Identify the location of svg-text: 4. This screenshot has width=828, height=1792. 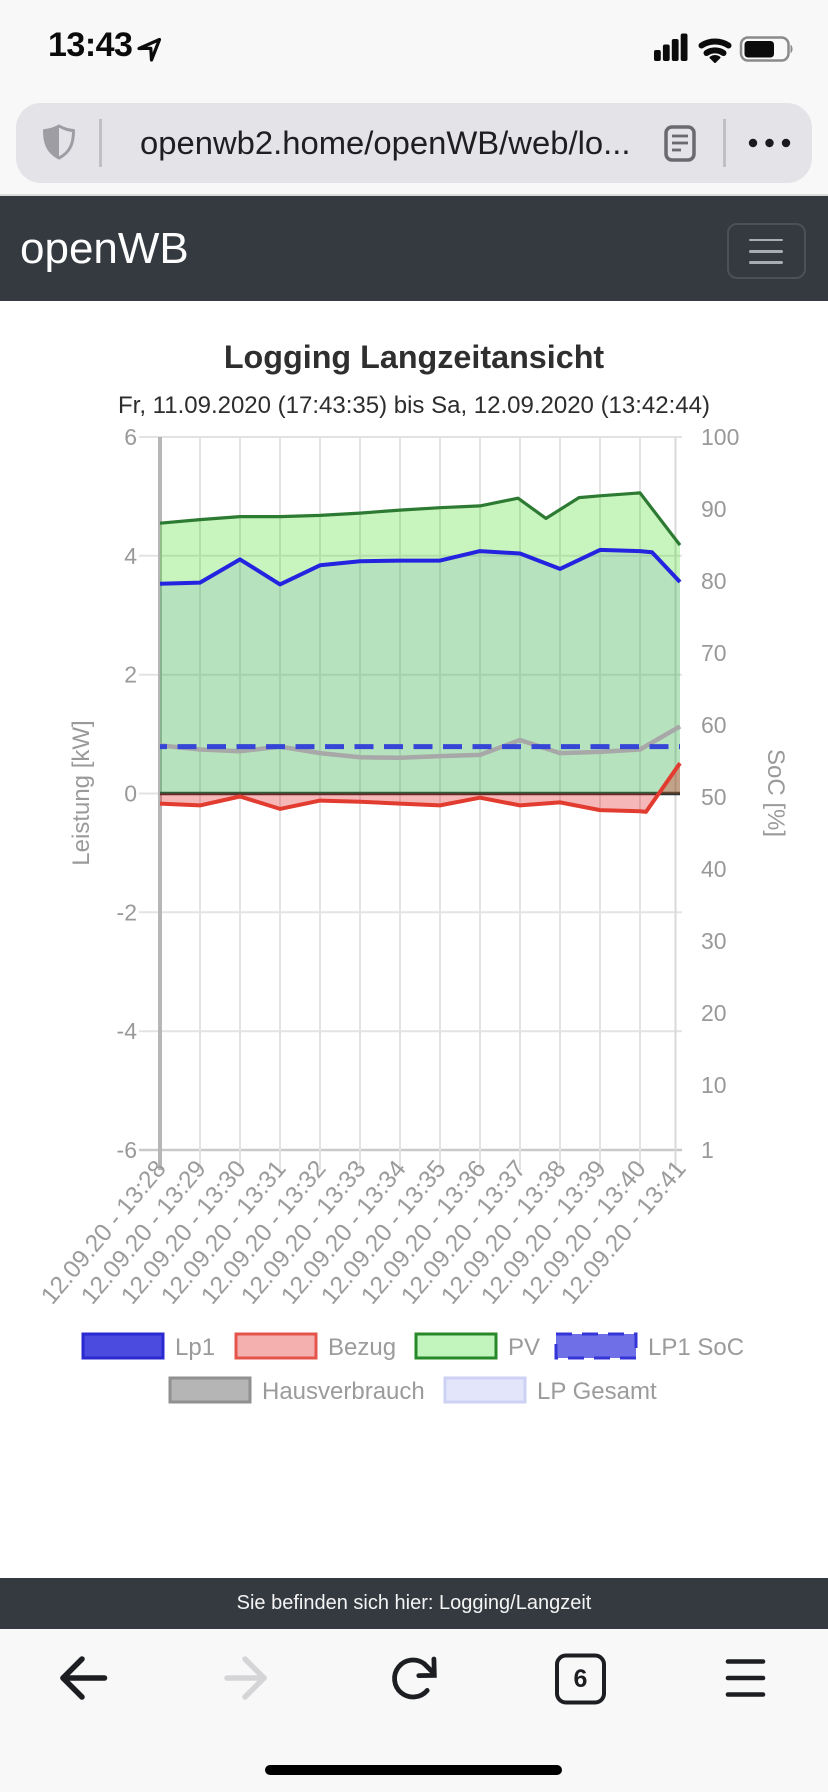
(130, 556).